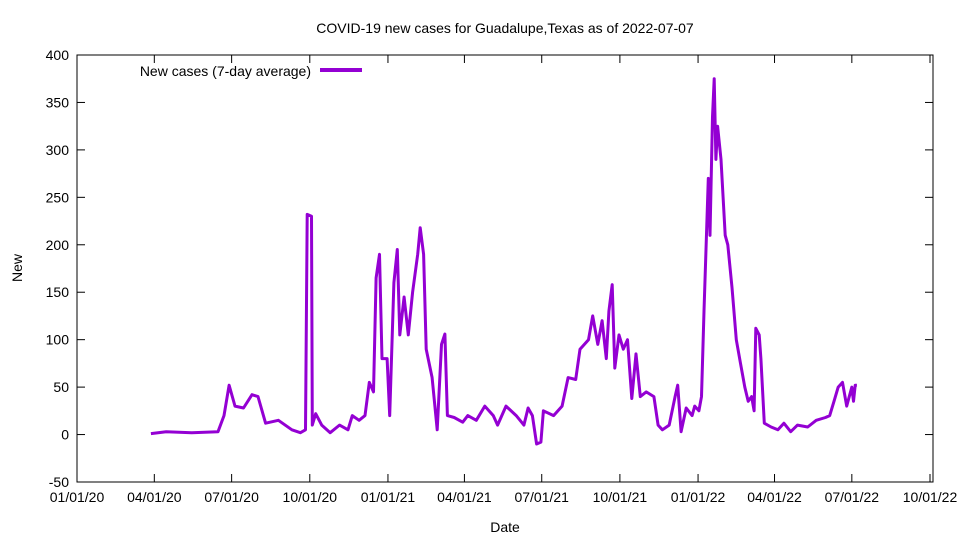 The height and width of the screenshot is (545, 960). I want to click on y-tick-label: 0, so click(65, 435).